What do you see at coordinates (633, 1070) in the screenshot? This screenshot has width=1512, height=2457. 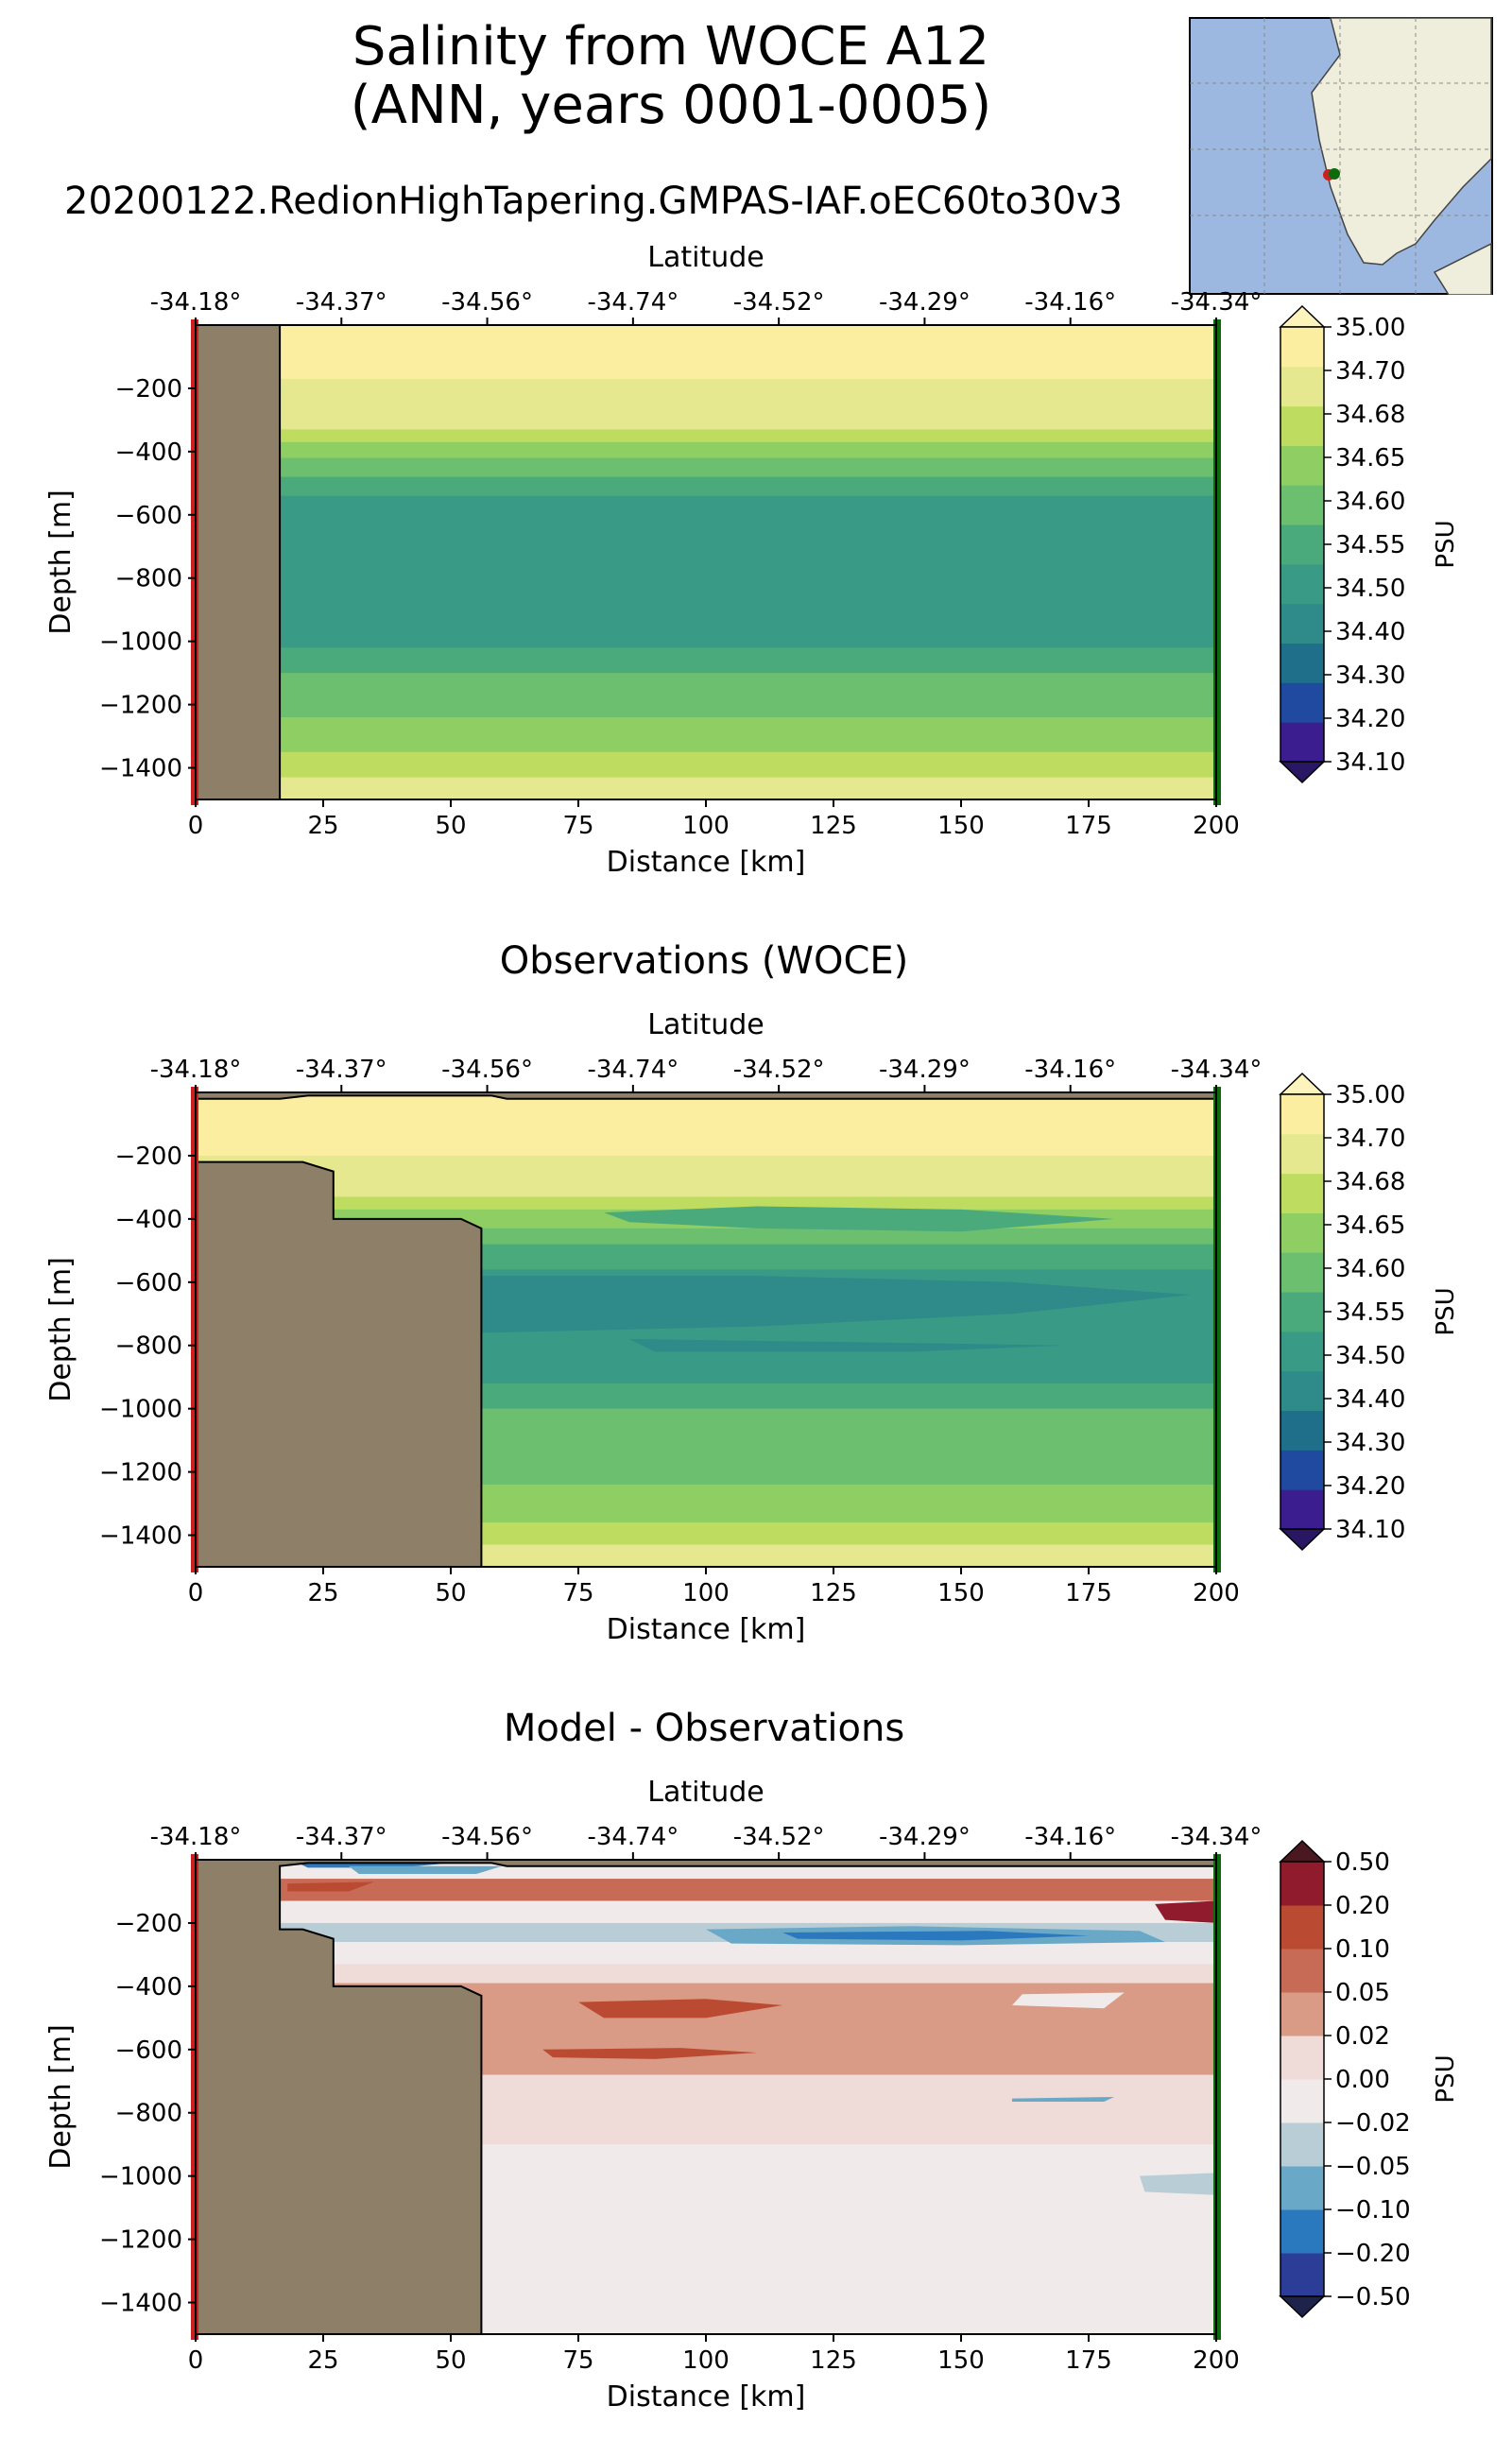 I see `latitude-tick-label: -34.74°` at bounding box center [633, 1070].